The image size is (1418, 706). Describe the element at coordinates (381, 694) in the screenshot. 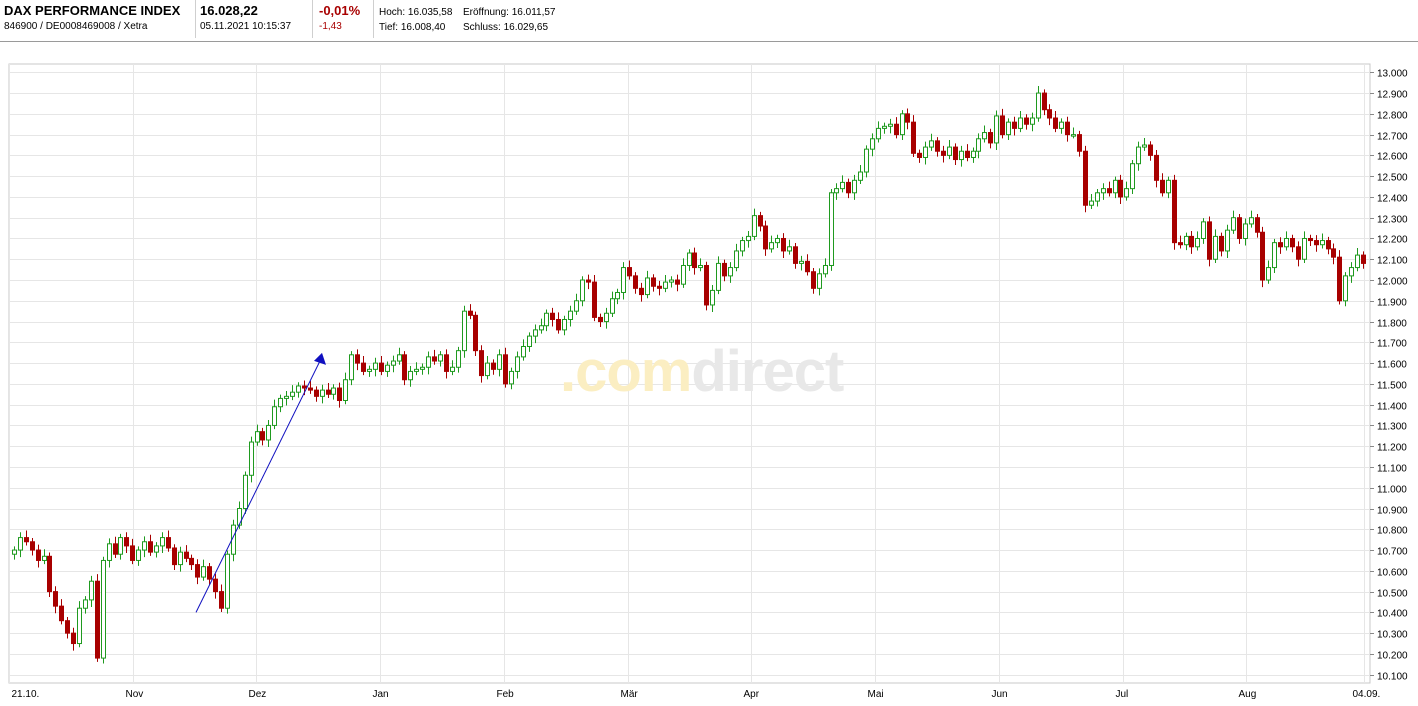

I see `x-tick-label: Jan` at that location.